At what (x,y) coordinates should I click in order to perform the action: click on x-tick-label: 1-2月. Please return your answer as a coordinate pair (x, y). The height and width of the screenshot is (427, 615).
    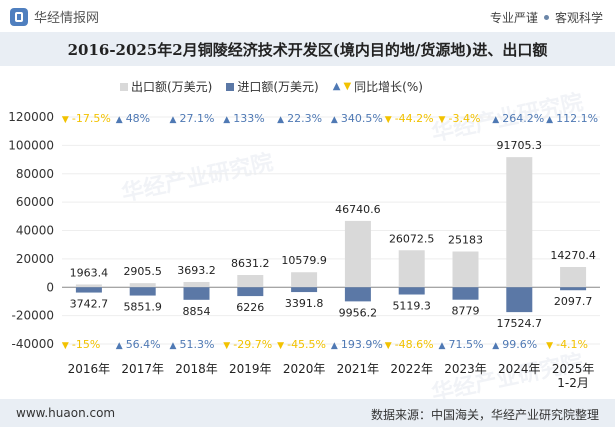
    Looking at the image, I should click on (573, 383).